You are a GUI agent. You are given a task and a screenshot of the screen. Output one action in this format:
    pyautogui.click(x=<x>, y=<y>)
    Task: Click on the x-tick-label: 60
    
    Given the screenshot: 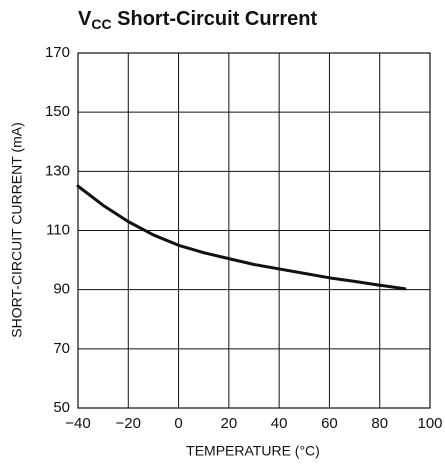 What is the action you would take?
    pyautogui.click(x=329, y=423)
    